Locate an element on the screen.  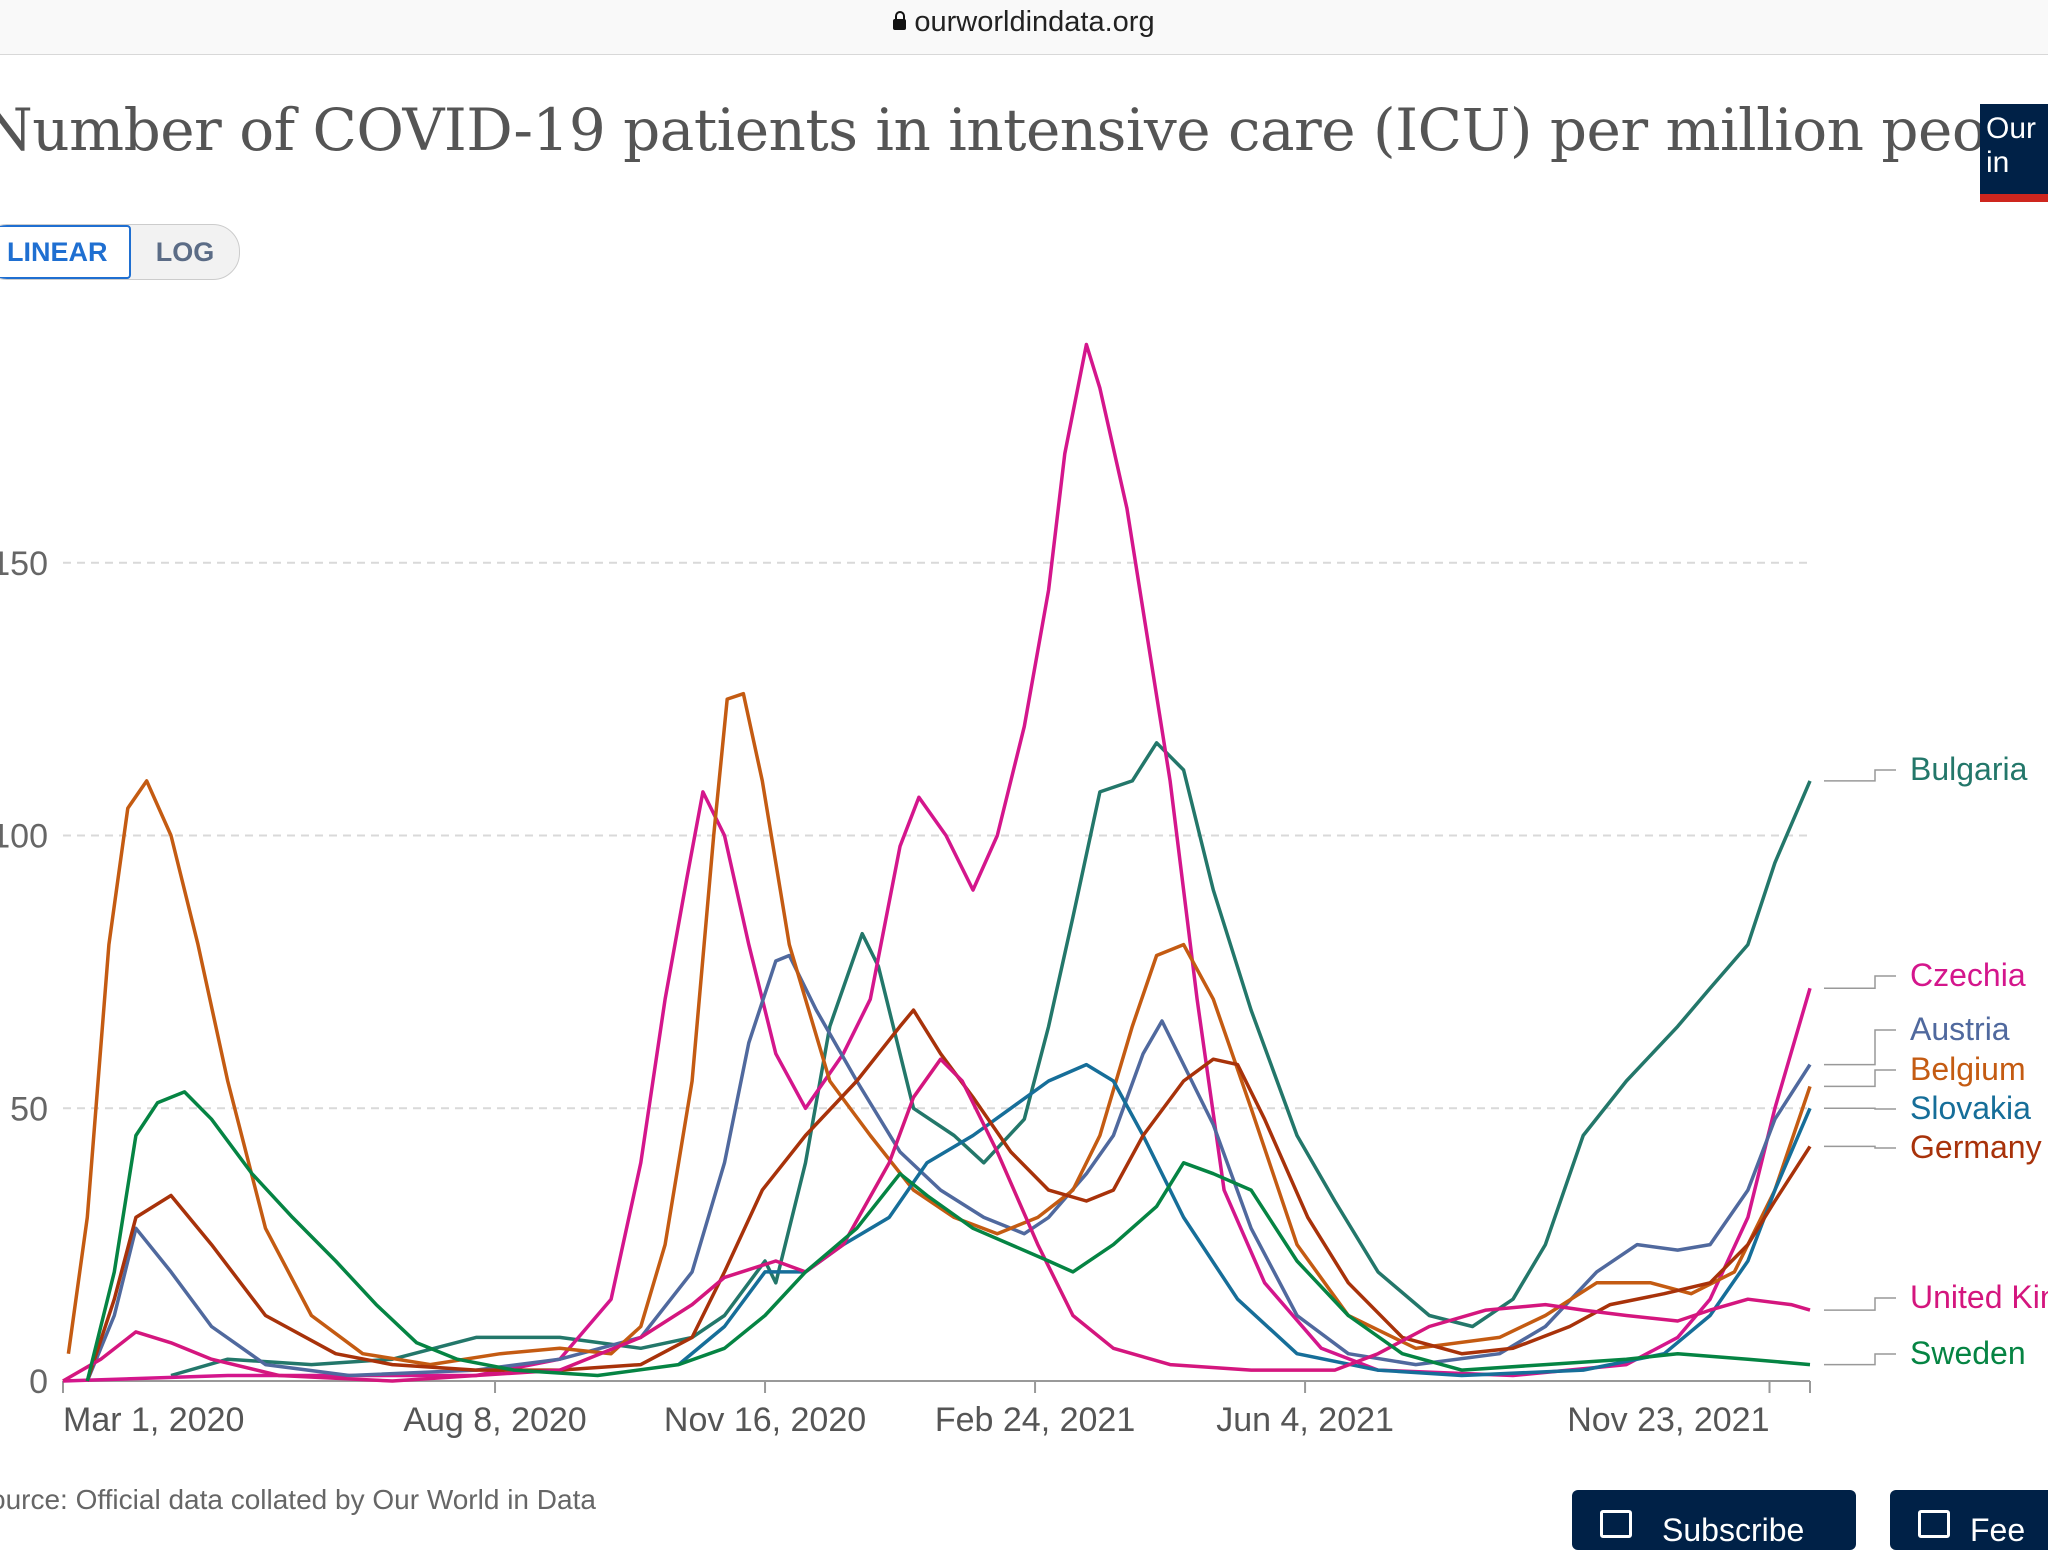
y-tick-label: 150 is located at coordinates (24, 564).